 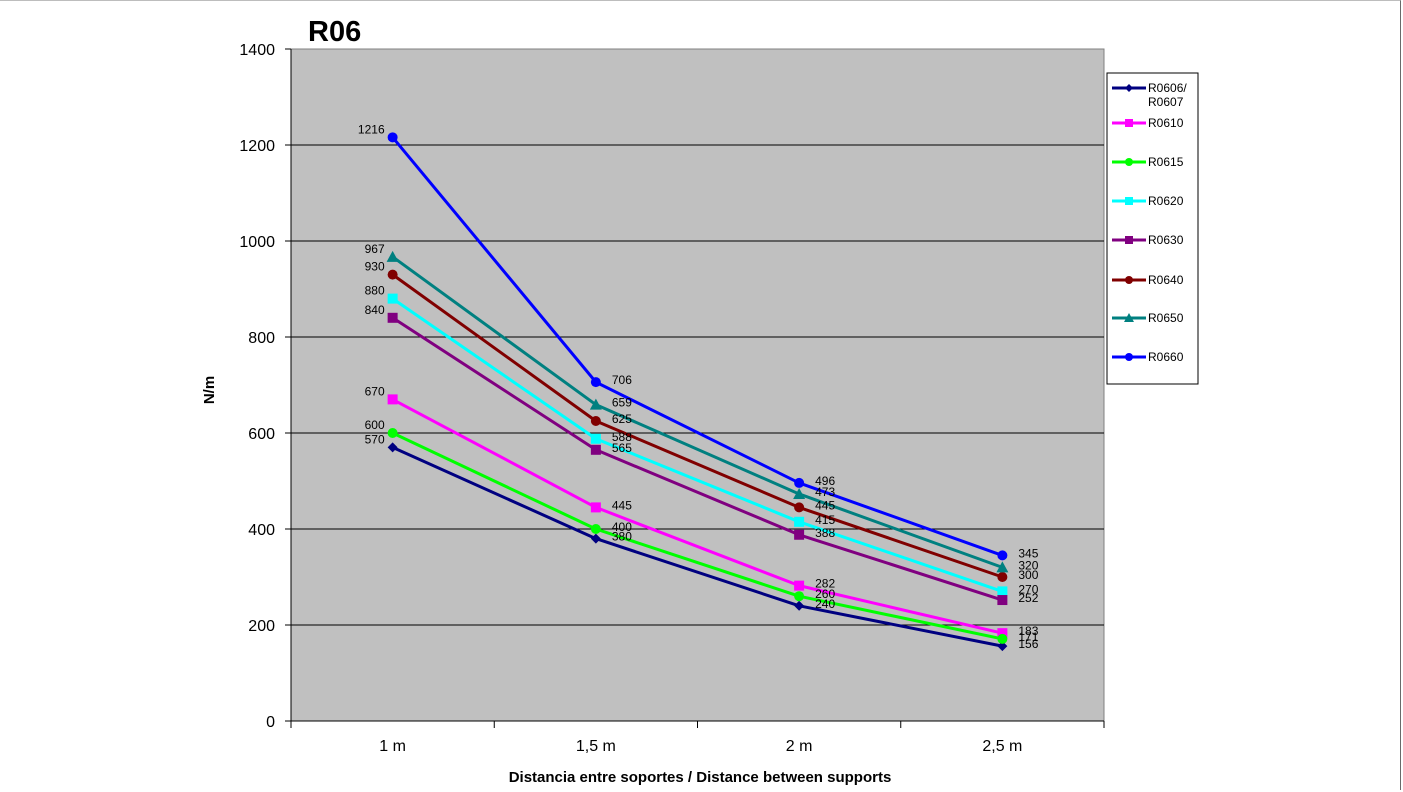 I want to click on data-label: 183, so click(x=1028, y=631).